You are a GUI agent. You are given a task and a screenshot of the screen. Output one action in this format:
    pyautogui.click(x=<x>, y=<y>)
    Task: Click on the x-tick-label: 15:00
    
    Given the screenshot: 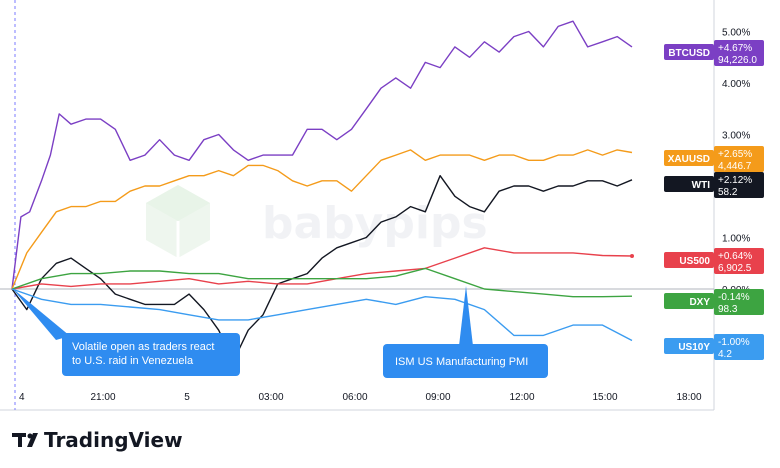 What is the action you would take?
    pyautogui.click(x=604, y=397)
    